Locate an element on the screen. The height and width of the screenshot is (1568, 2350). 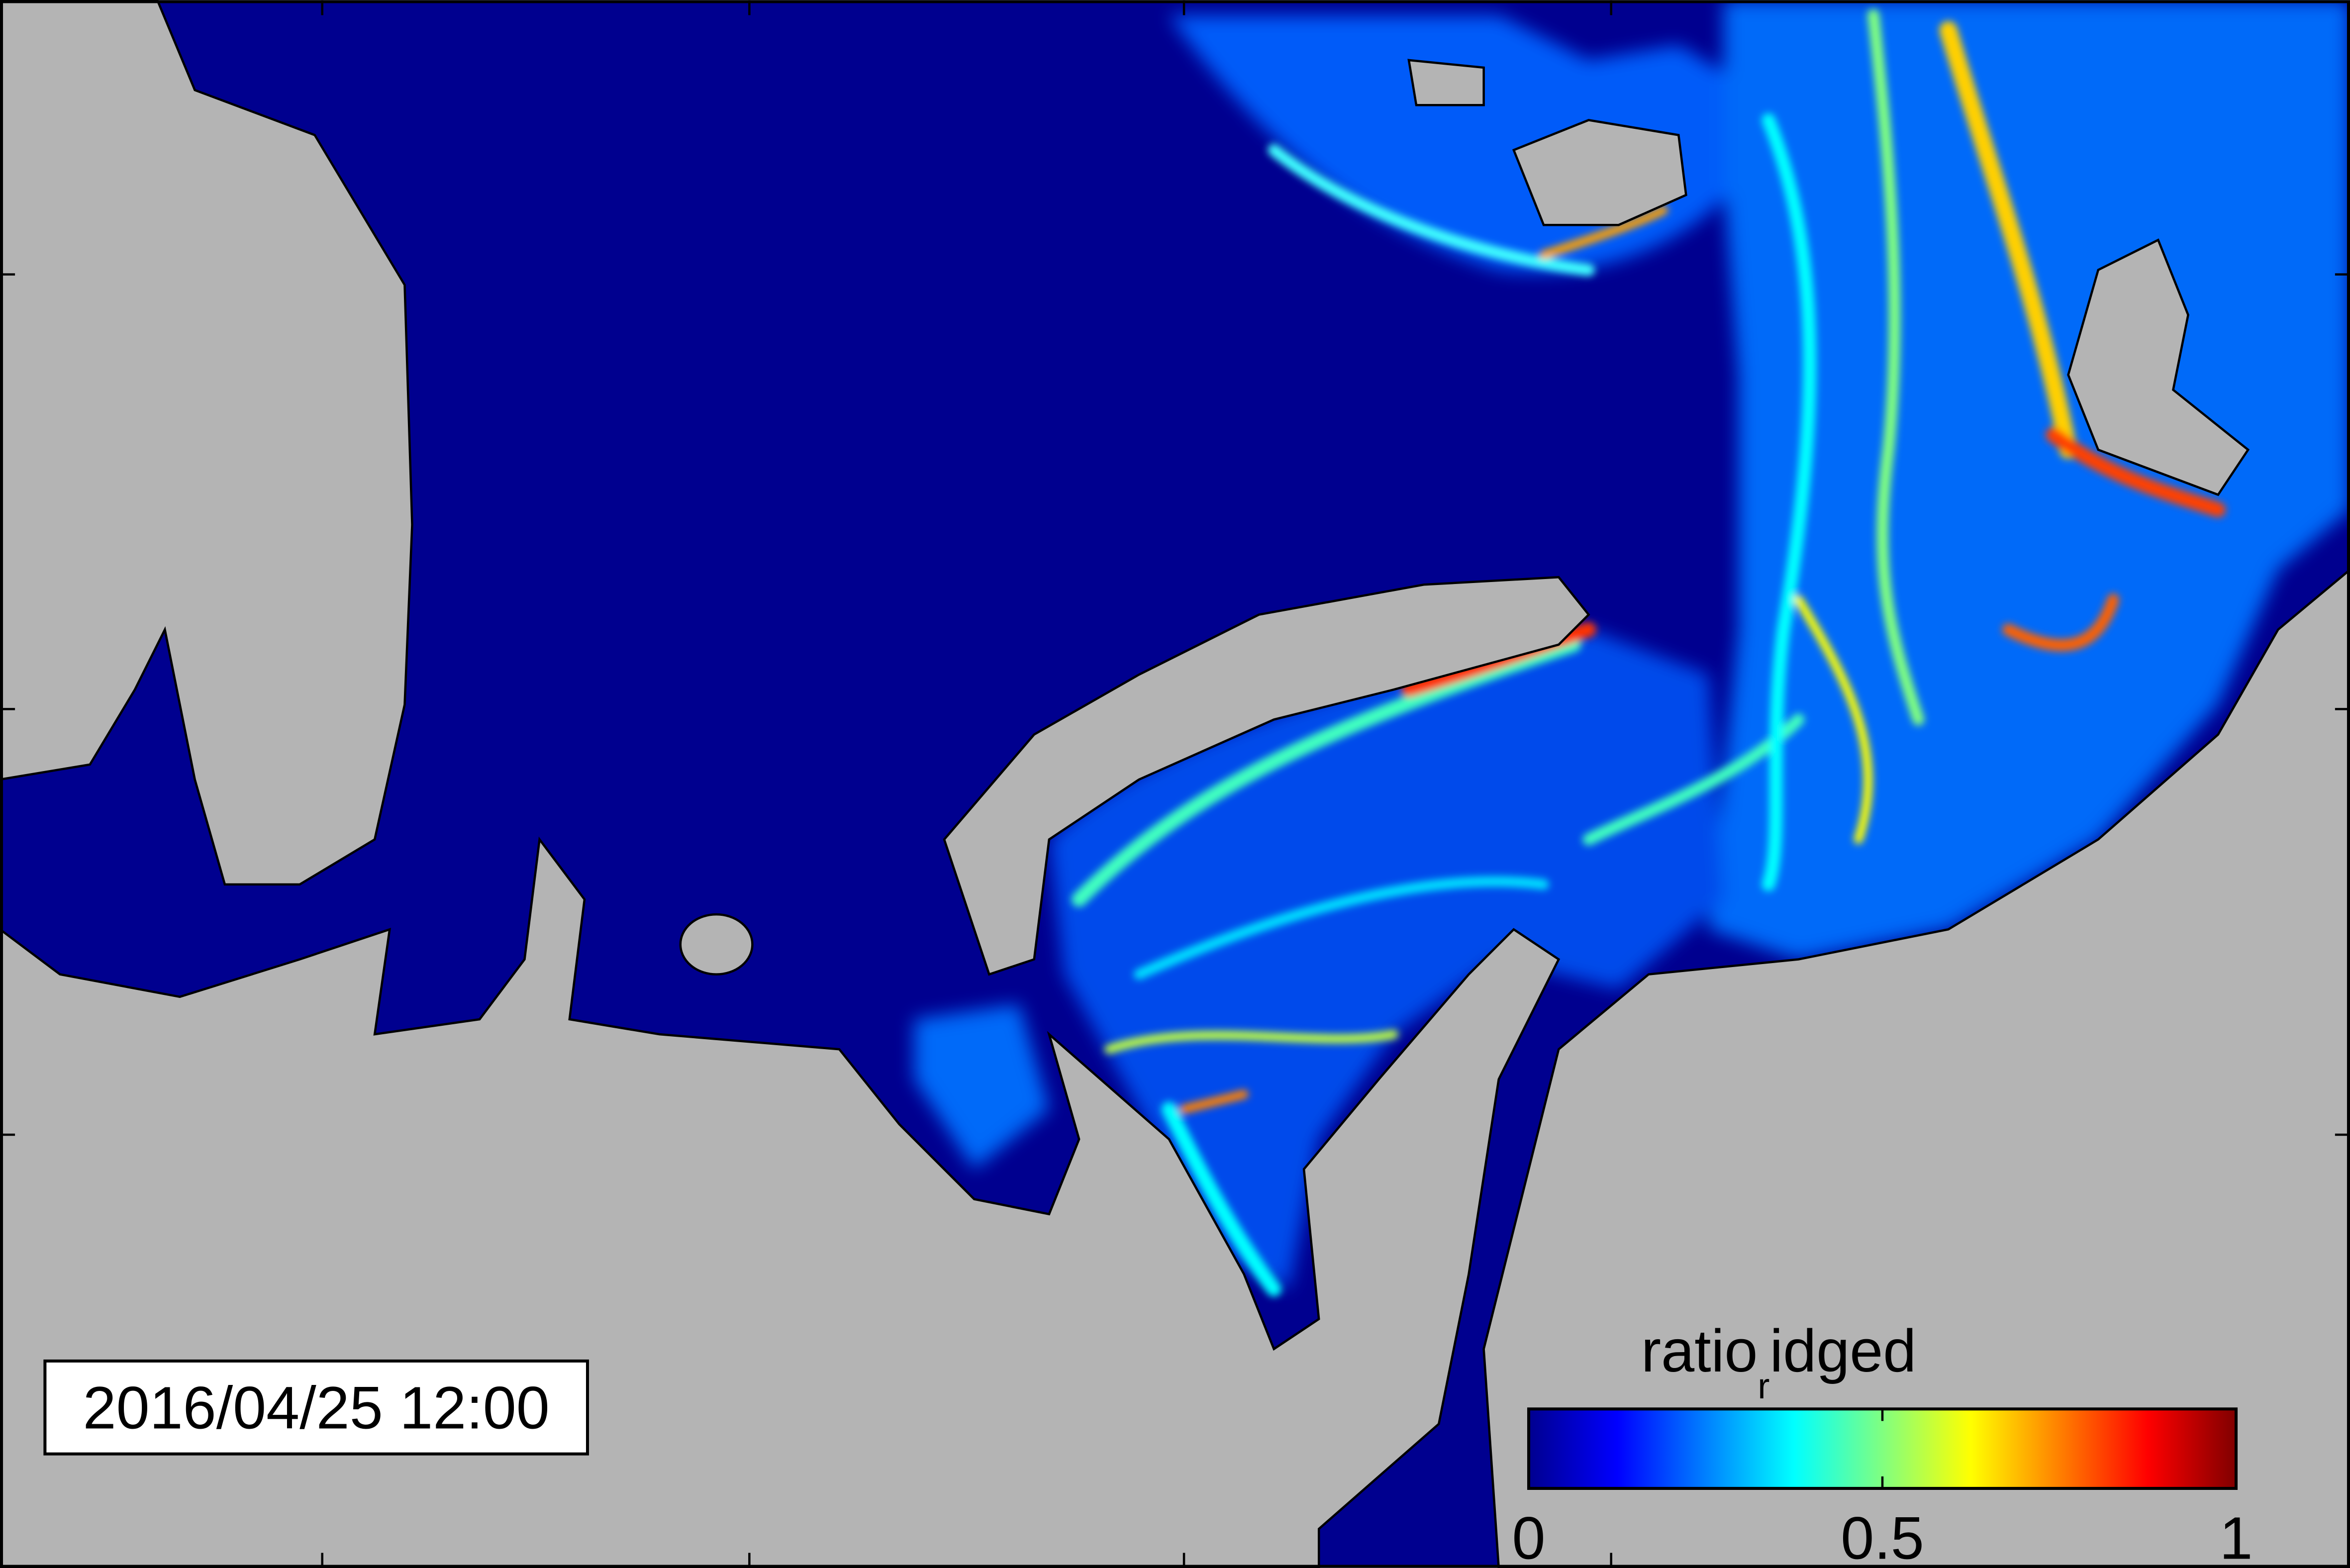
colorbar-tick-label: 0 is located at coordinates (1528, 1536).